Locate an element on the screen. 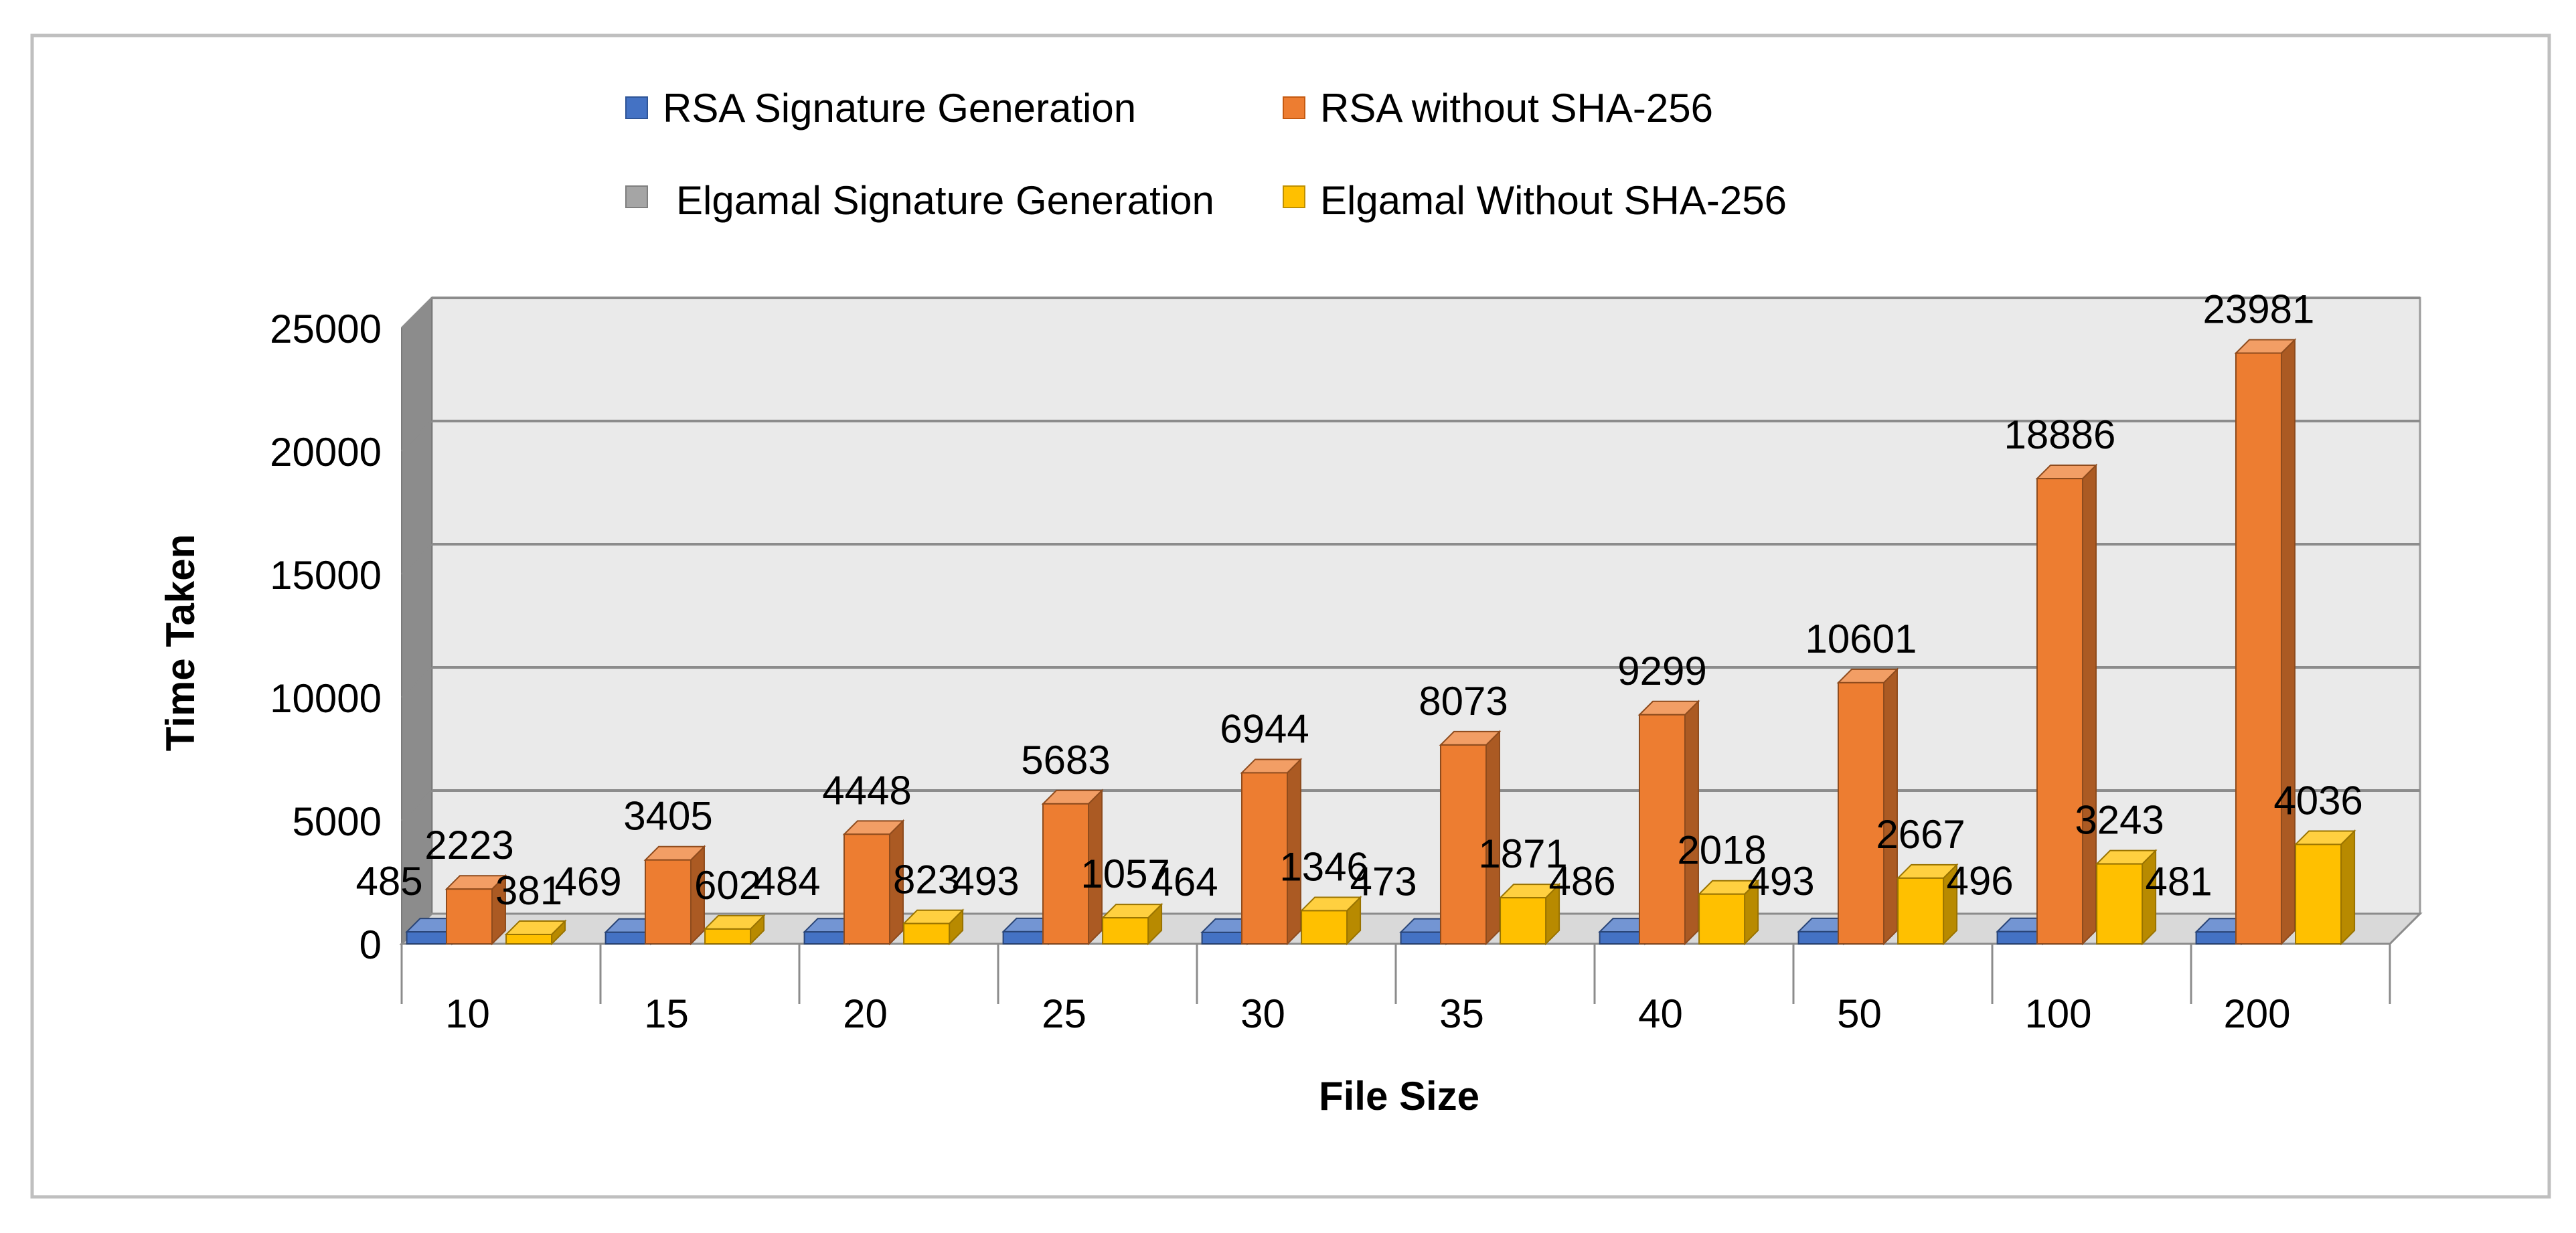 This screenshot has width=2576, height=1233. data-label: 485 is located at coordinates (390, 881).